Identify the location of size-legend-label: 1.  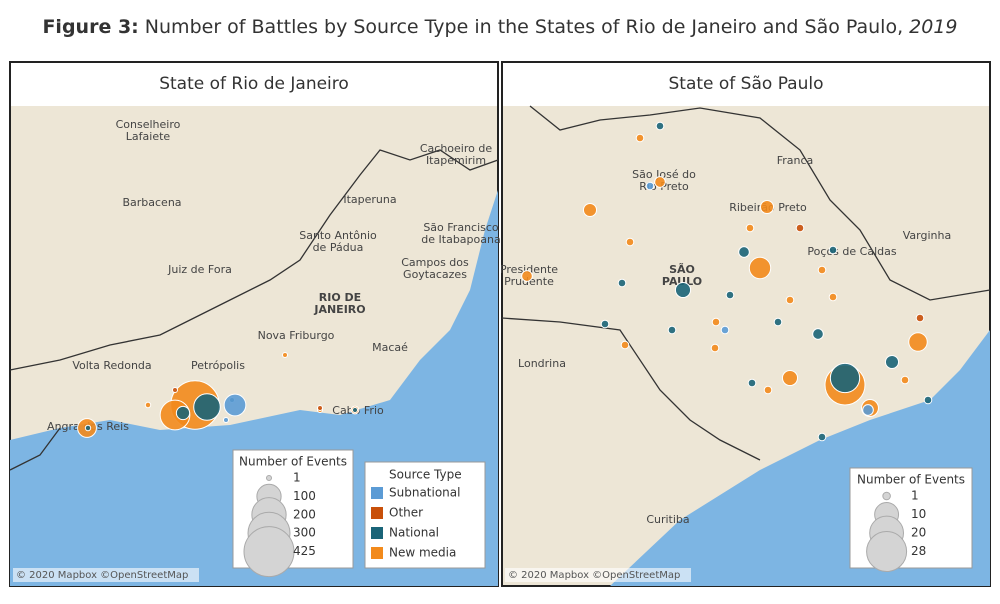
(915, 496).